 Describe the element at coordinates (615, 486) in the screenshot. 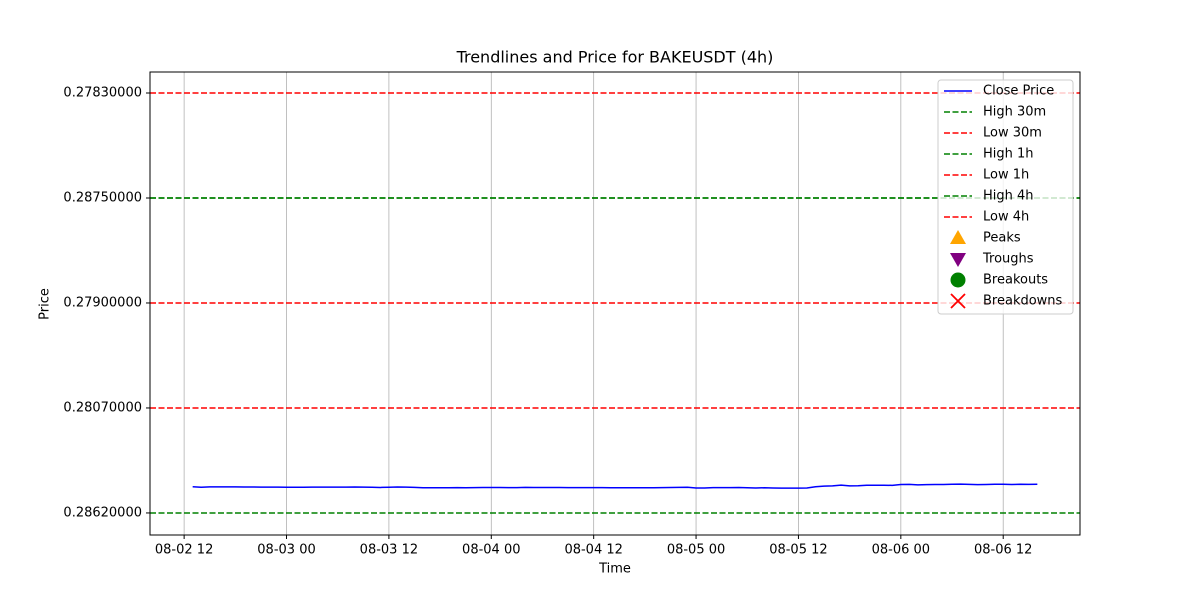

I see `price-line` at that location.